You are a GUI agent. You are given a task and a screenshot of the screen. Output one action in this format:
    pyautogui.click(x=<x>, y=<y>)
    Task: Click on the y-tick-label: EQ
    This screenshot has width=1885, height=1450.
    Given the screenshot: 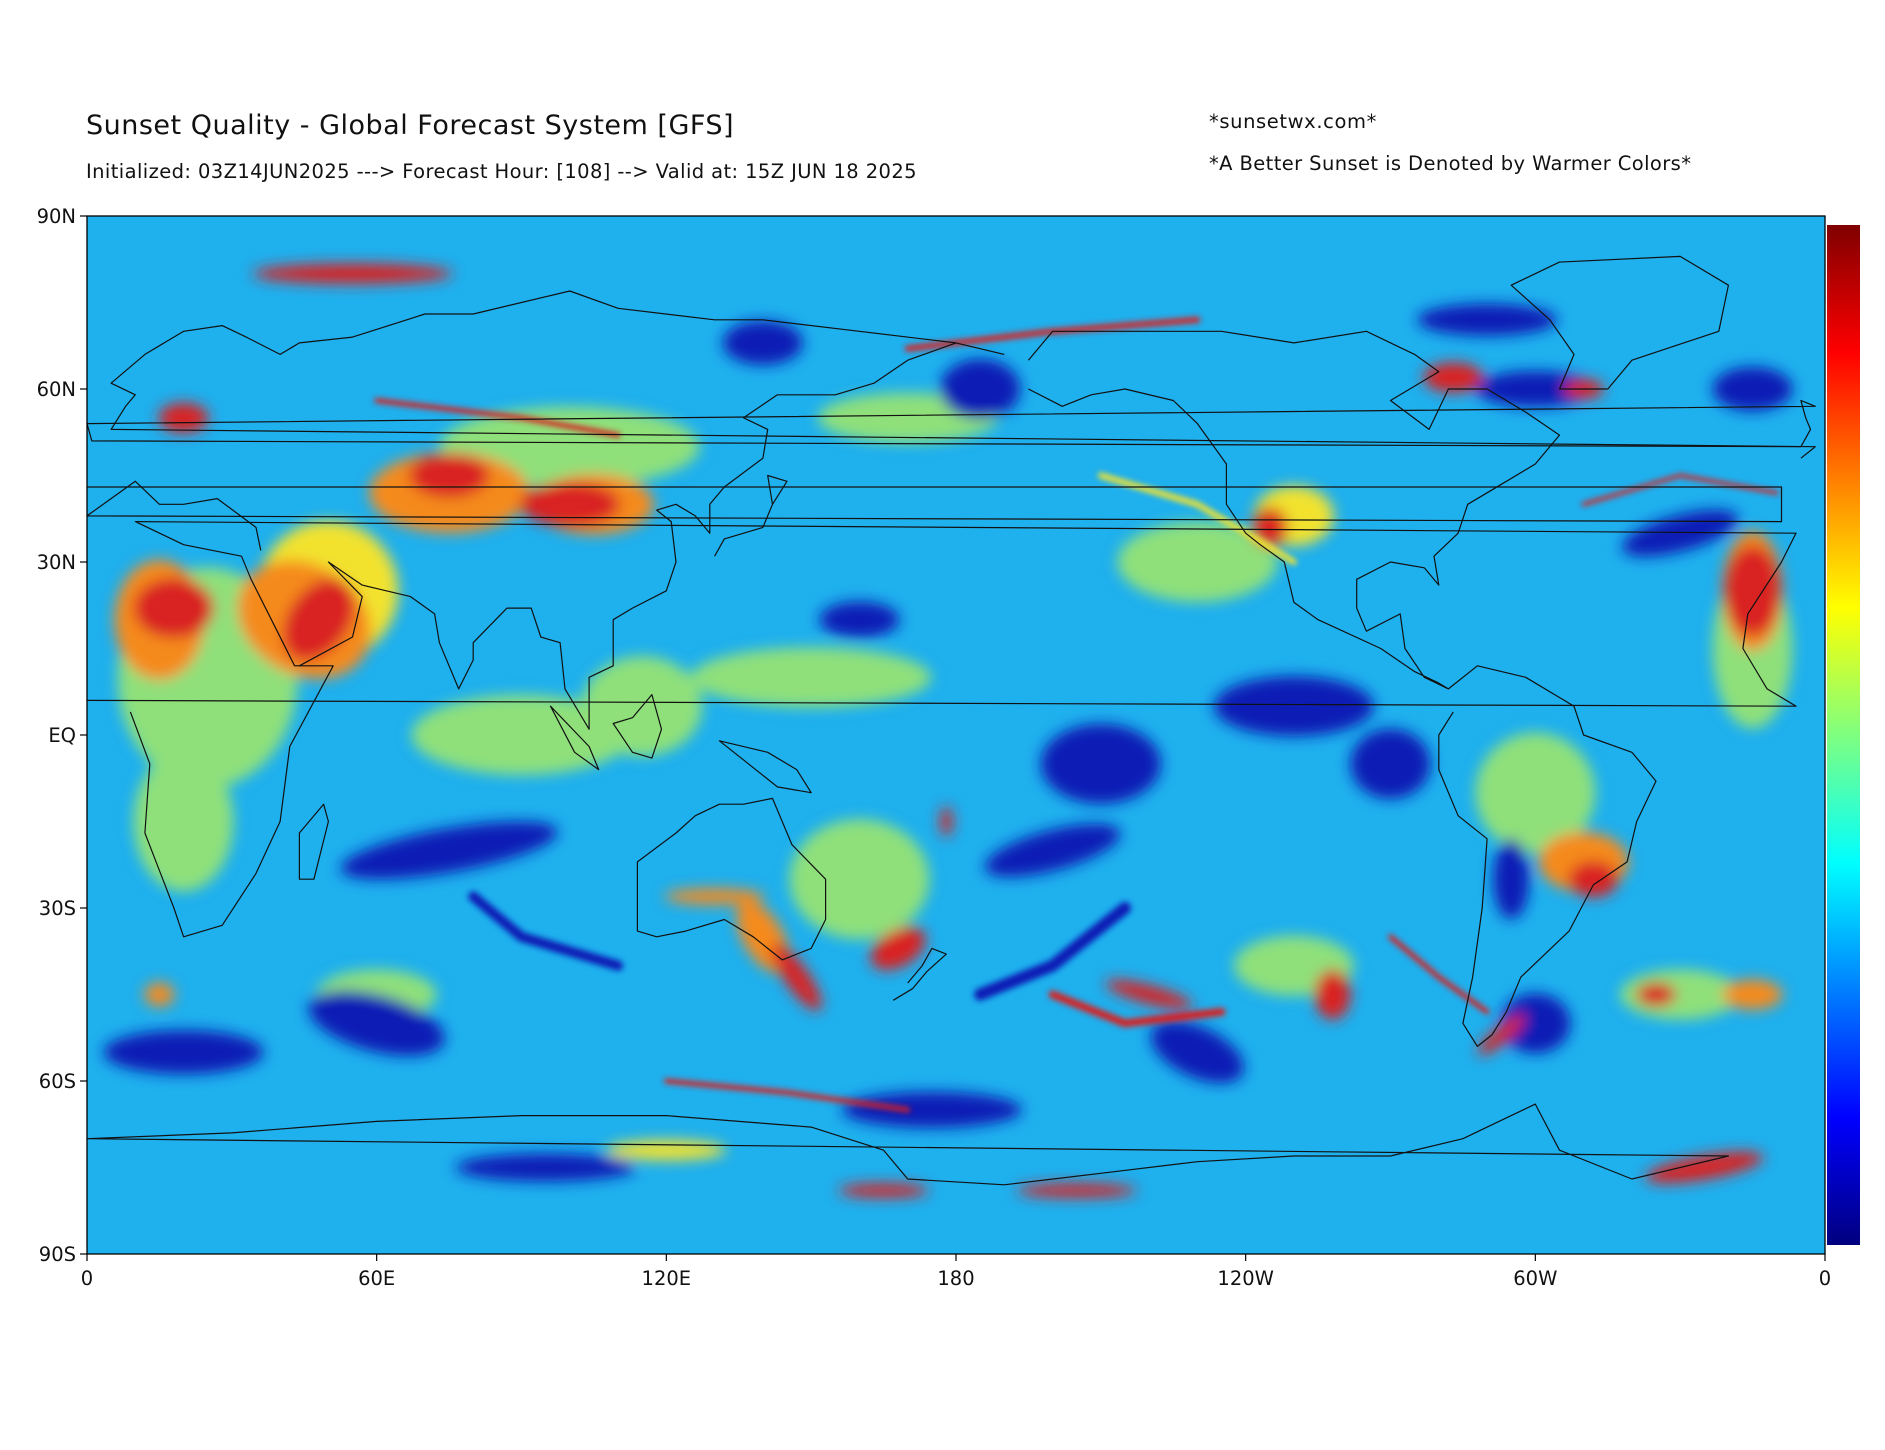 What is the action you would take?
    pyautogui.click(x=62, y=735)
    